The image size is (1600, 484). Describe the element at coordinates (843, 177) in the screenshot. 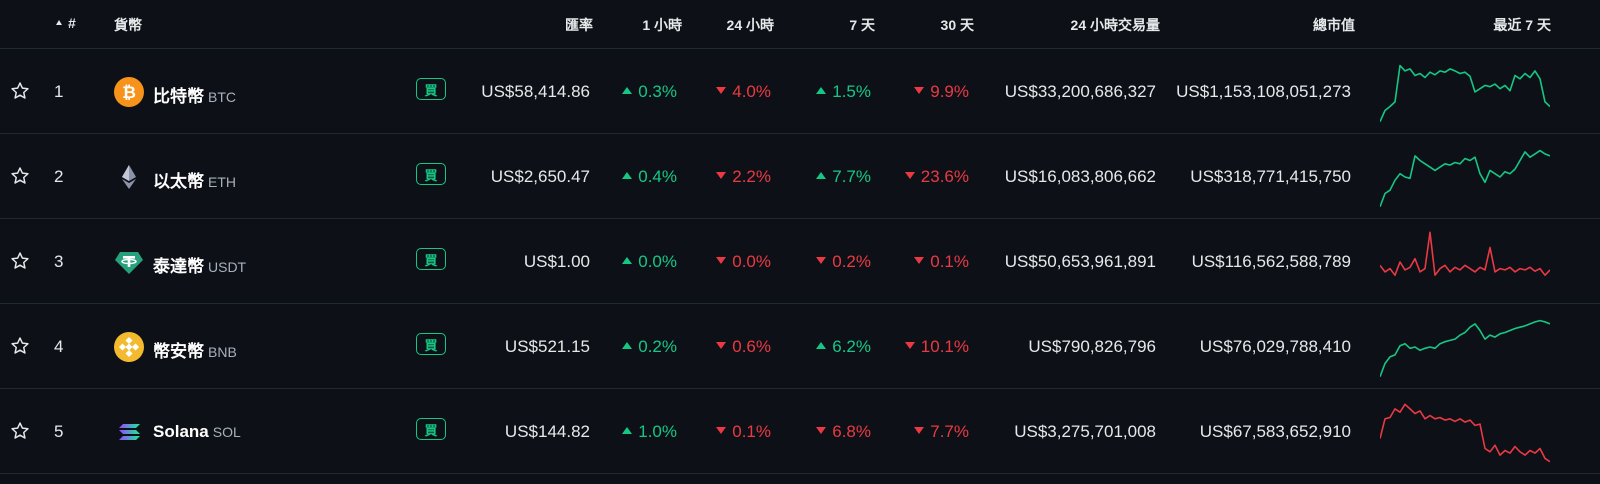

I see `change-7d: 7.7%` at that location.